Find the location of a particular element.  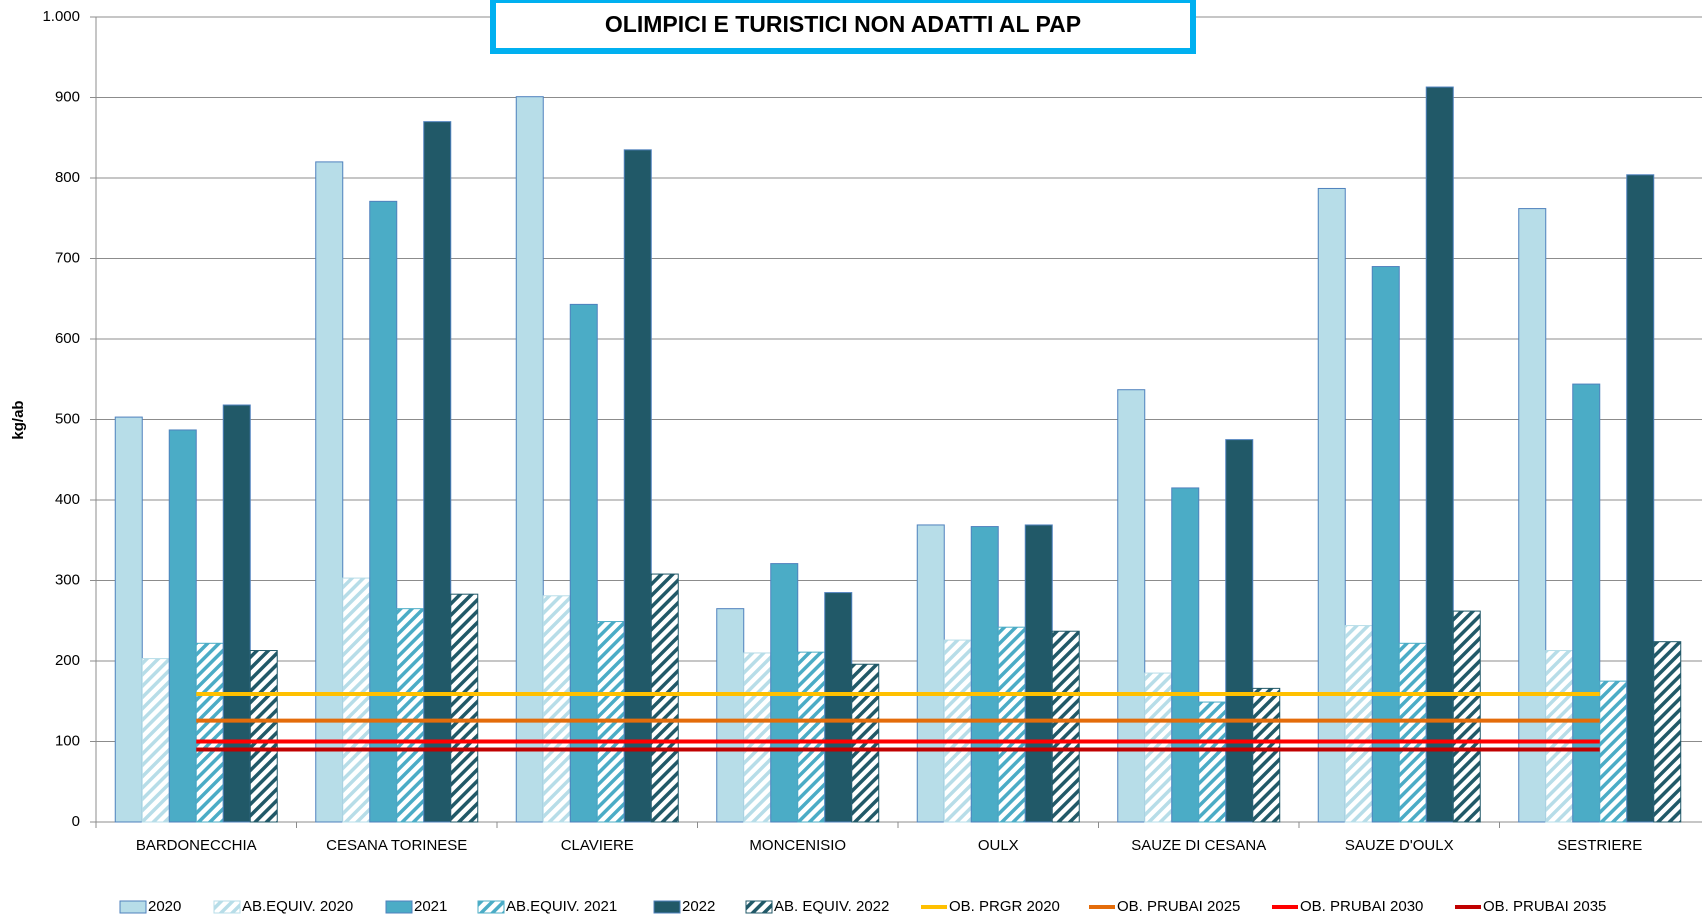

y-tick-label: 700 is located at coordinates (67, 257).